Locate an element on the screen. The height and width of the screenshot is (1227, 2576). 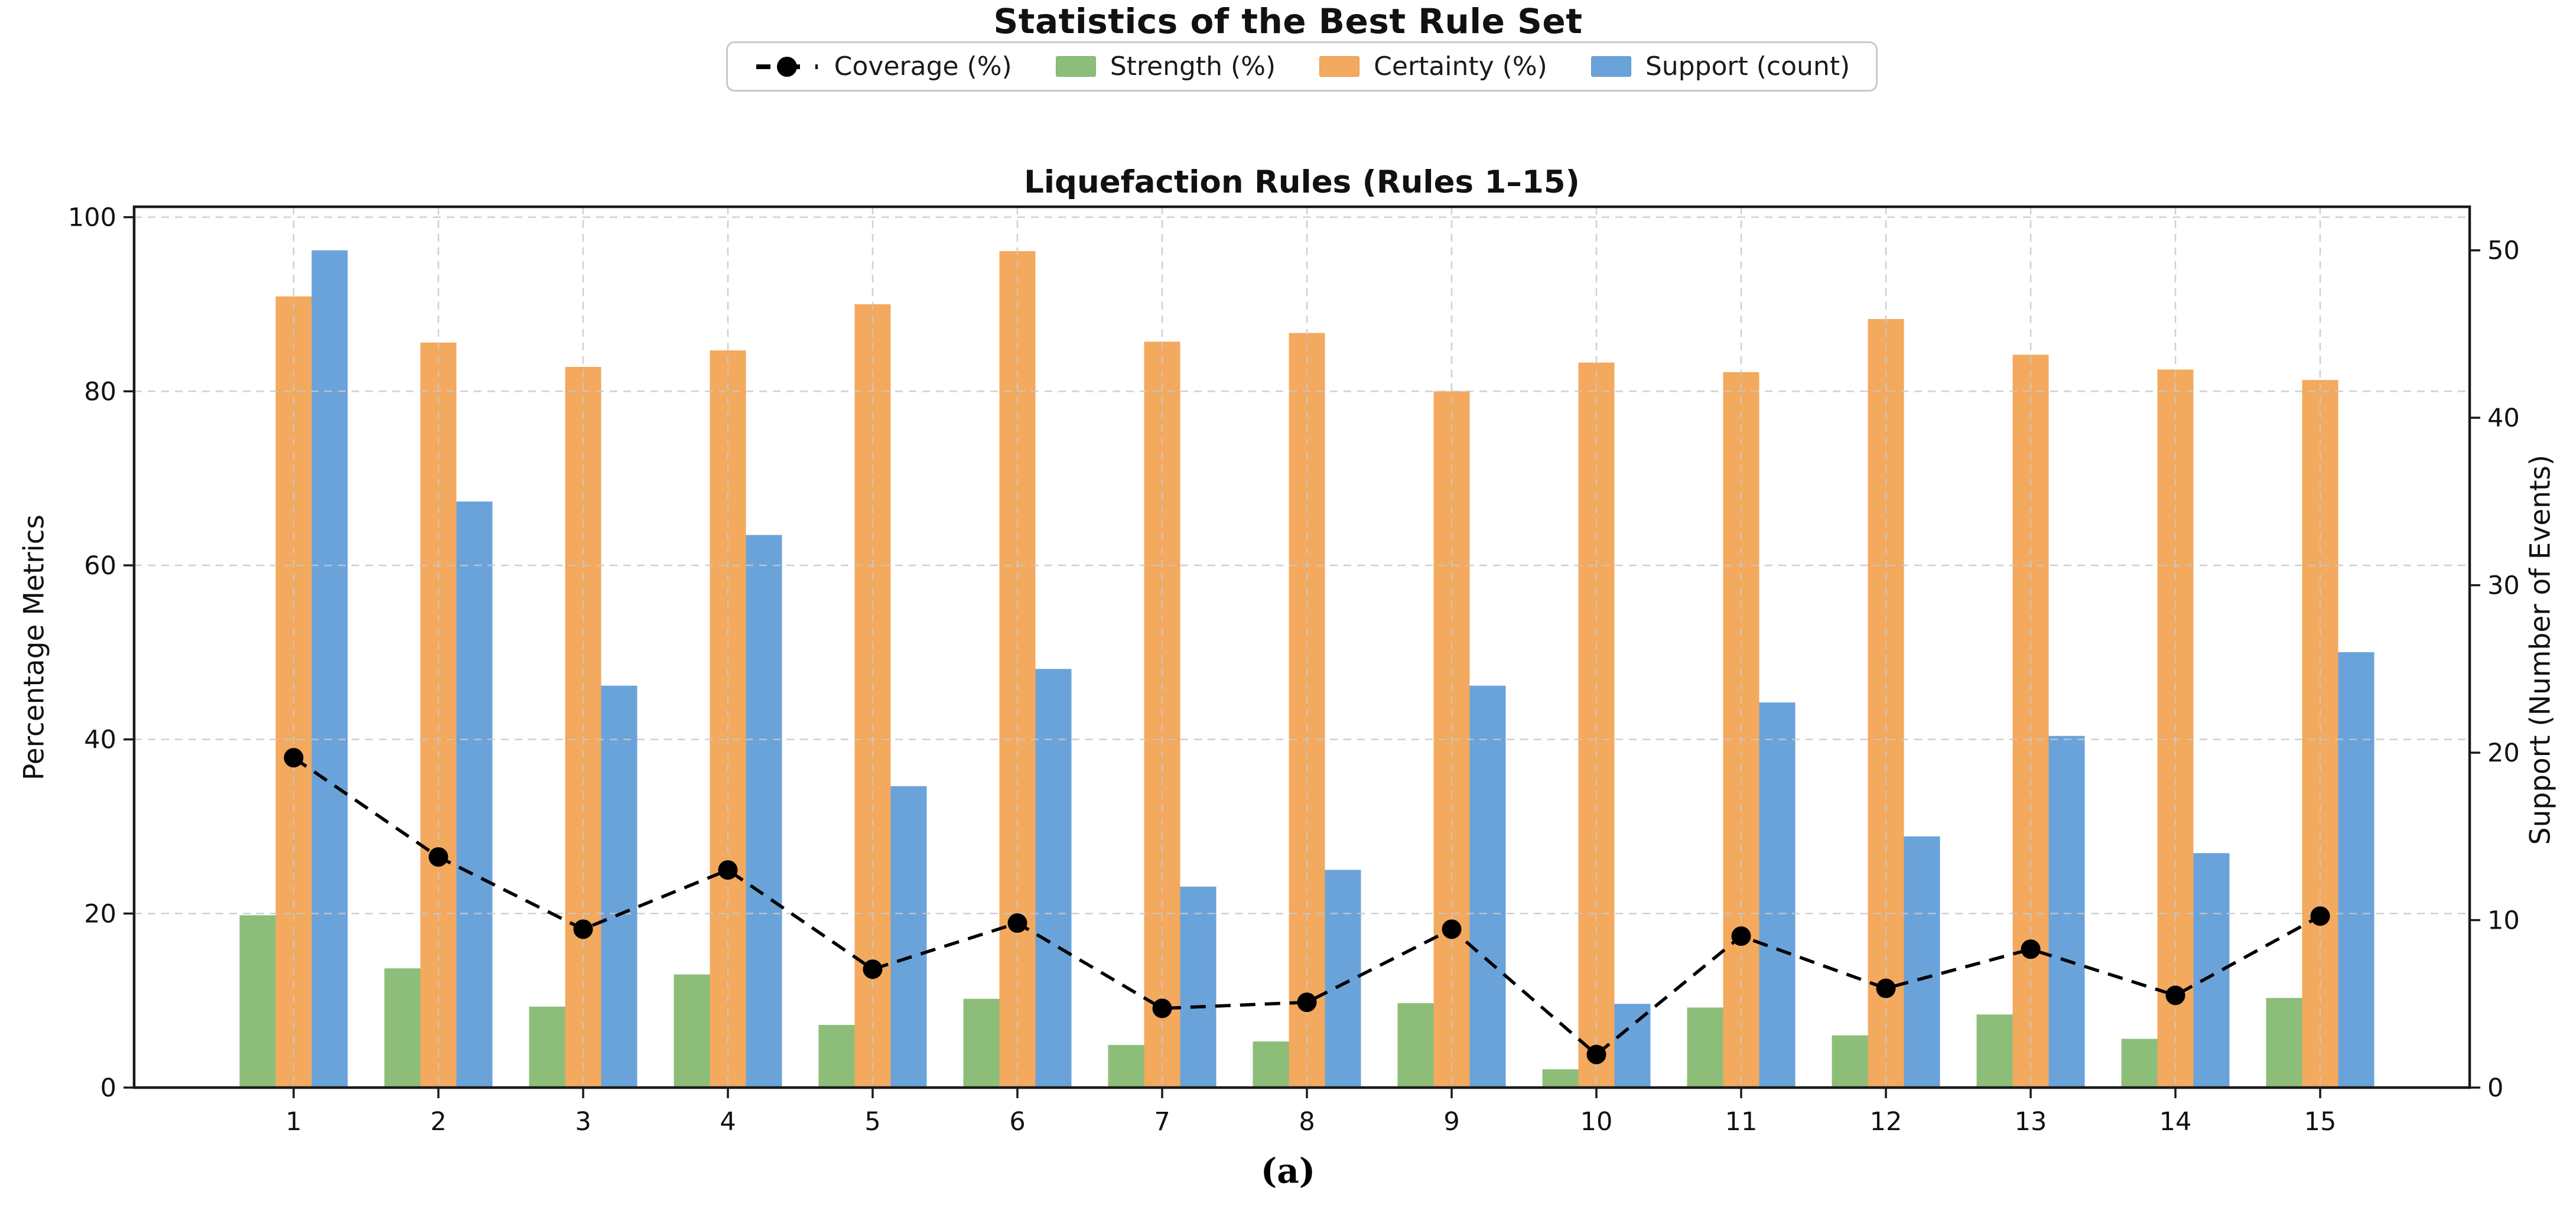
left-tick-label-40: 40 is located at coordinates (100, 740).